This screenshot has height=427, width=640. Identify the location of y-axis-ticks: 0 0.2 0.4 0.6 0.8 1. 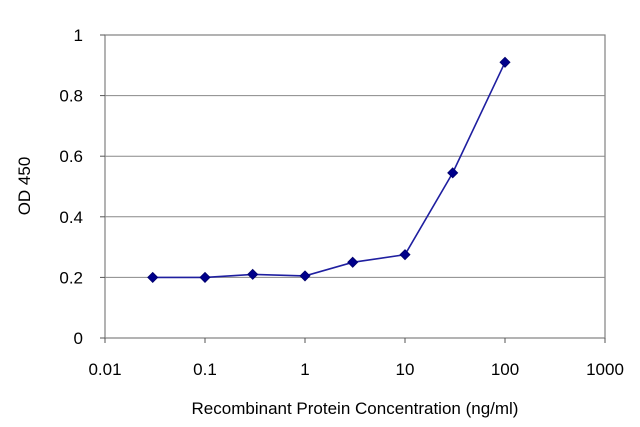
(82, 187).